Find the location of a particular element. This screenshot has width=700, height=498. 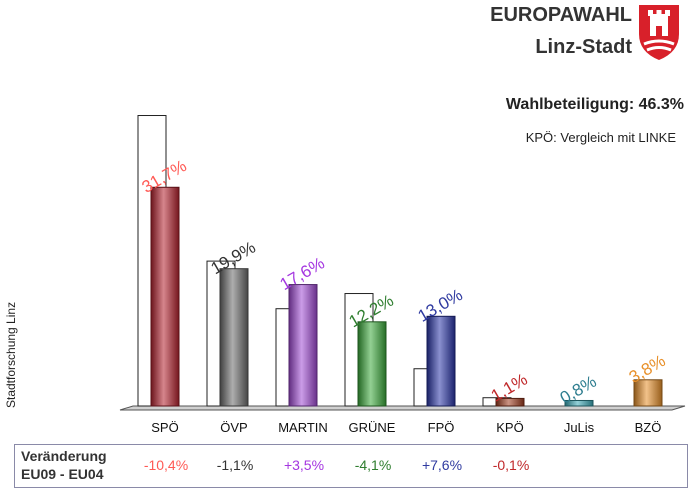

category-label-1: ÖVP is located at coordinates (233, 427).